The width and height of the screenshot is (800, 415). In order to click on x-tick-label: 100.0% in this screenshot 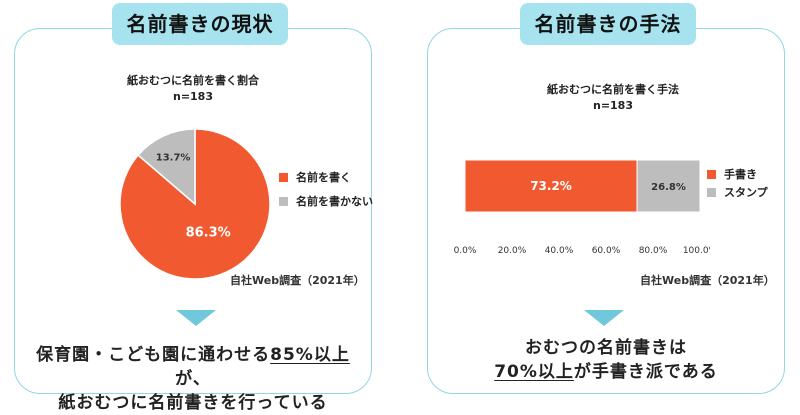, I will do `click(696, 251)`.